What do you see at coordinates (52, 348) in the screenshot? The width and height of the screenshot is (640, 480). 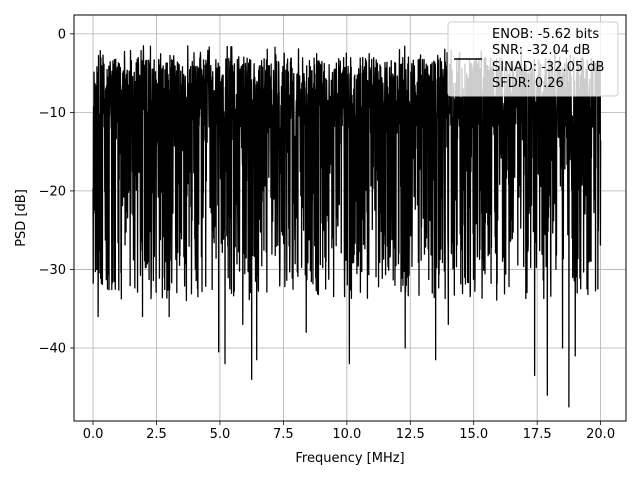 I see `y-tick-label: −40` at bounding box center [52, 348].